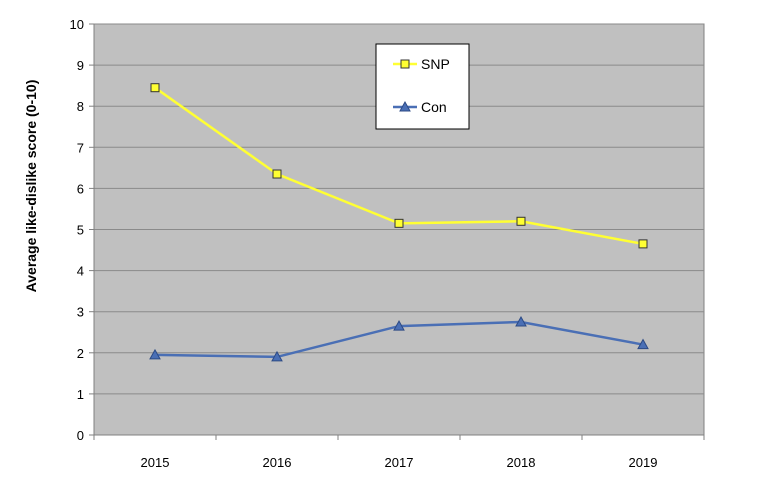  Describe the element at coordinates (80, 394) in the screenshot. I see `y-tick-label: 1` at that location.